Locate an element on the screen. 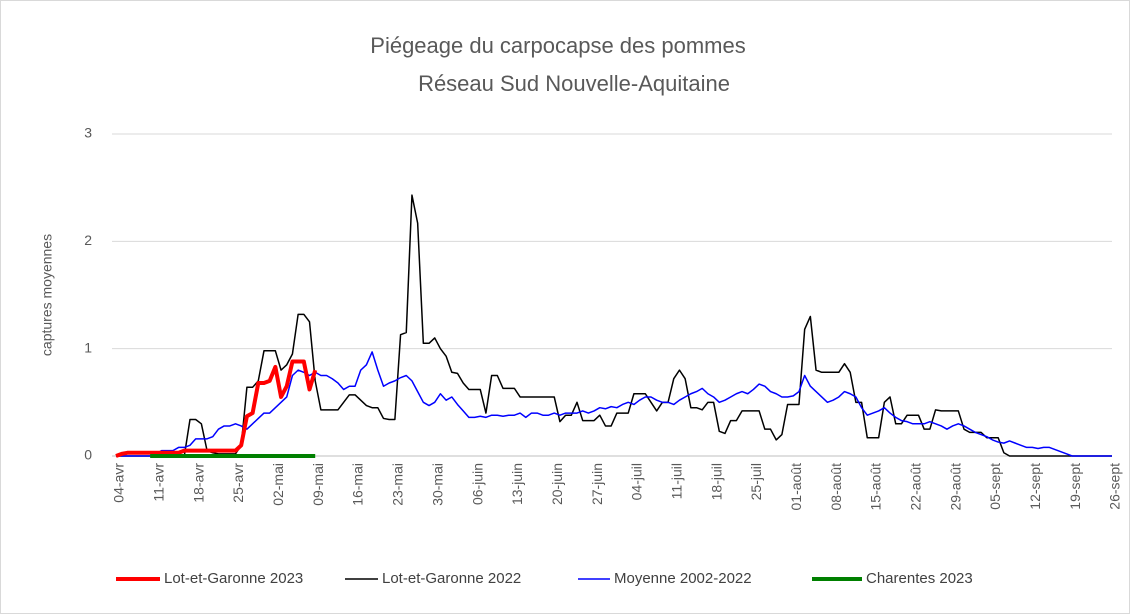  x-tick-label: 09-mai is located at coordinates (318, 484).